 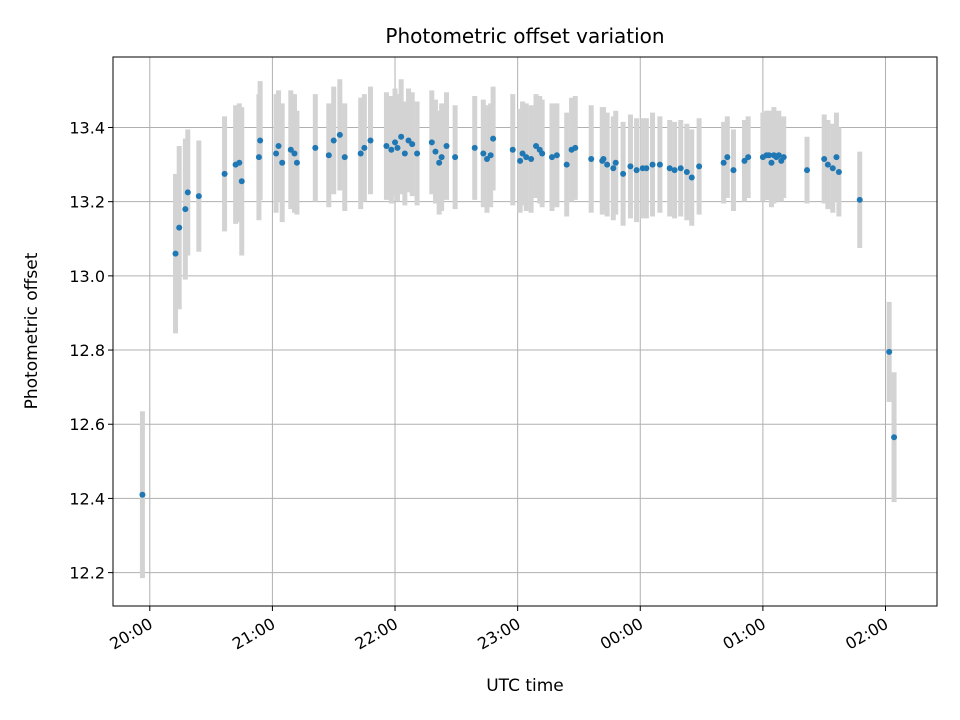 I want to click on y-tick-label: 13.0, so click(x=87, y=276).